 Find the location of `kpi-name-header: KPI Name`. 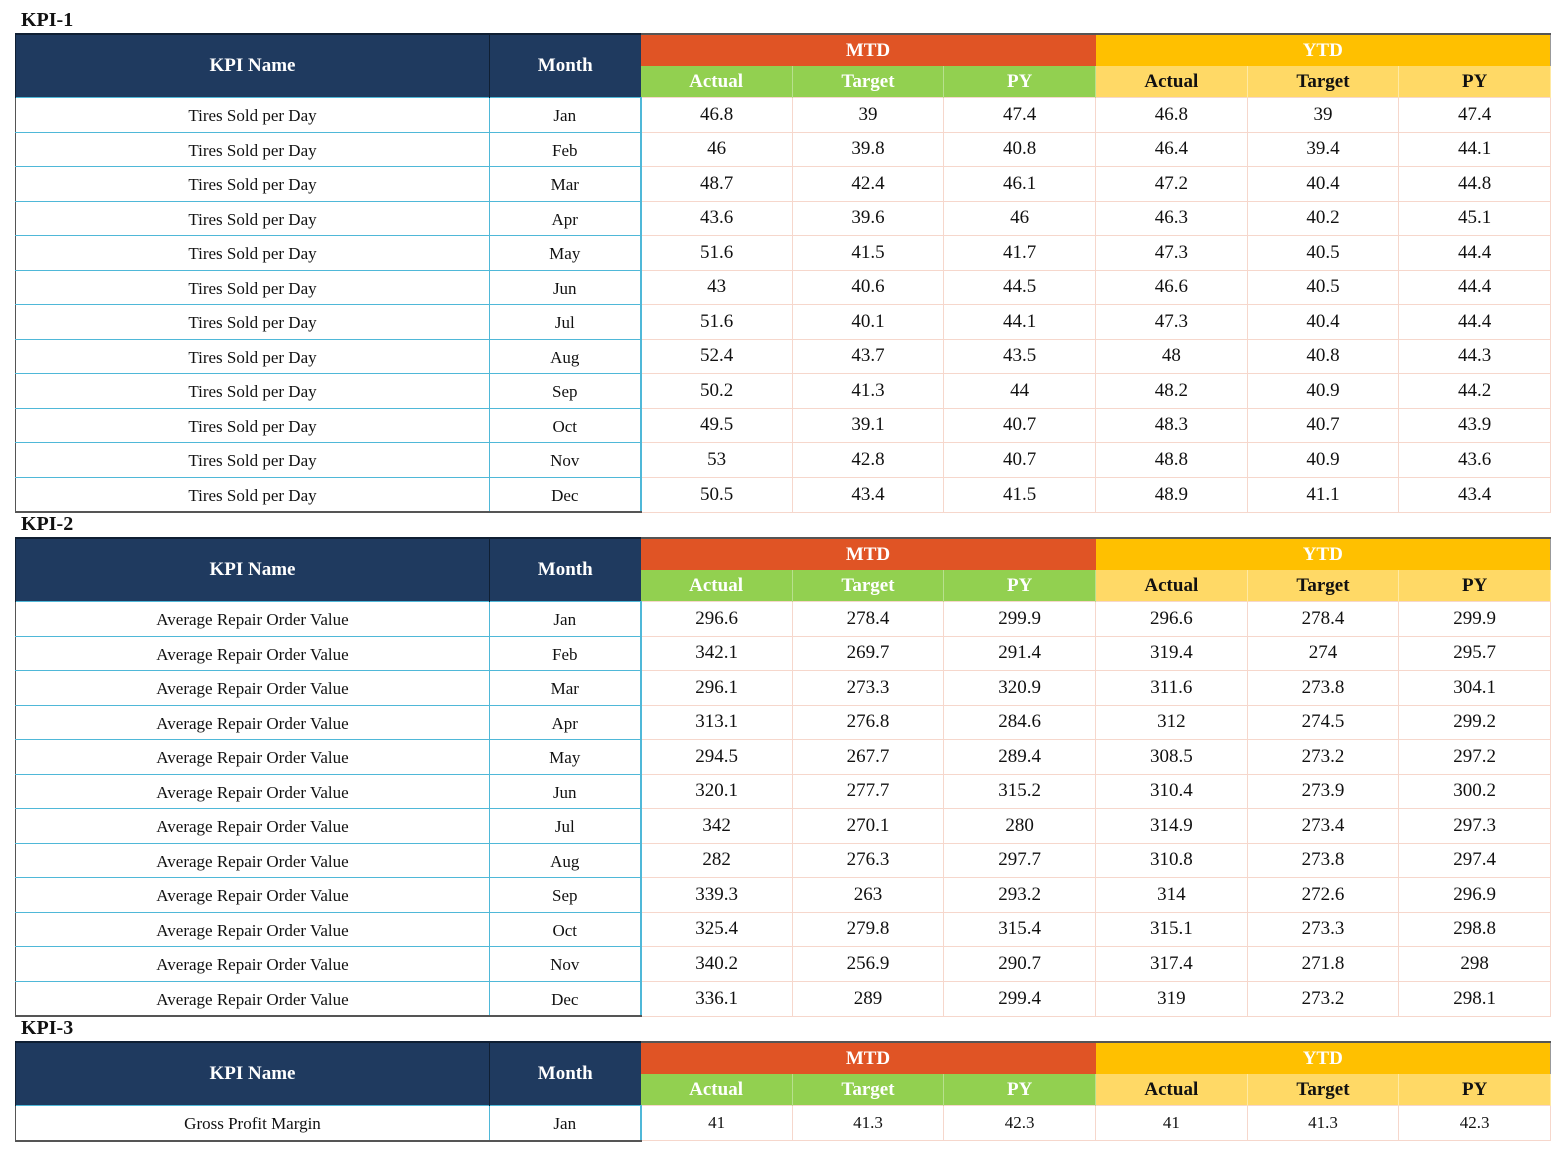

kpi-name-header: KPI Name is located at coordinates (252, 1073).